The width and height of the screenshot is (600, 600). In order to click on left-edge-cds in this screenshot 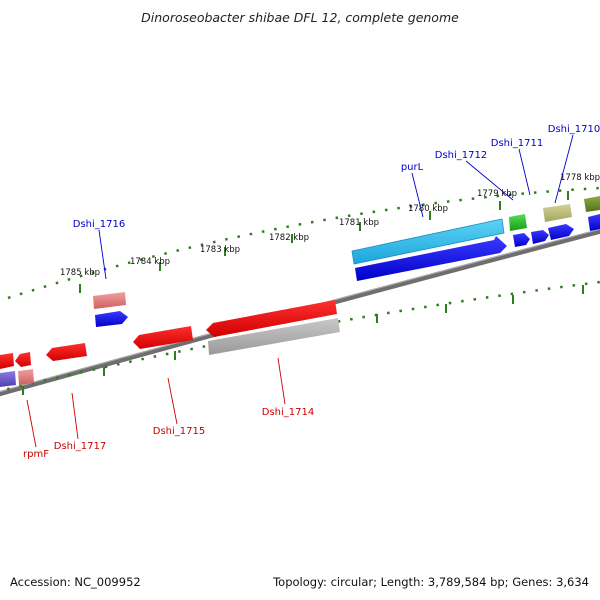, I will do `click(7, 361)`.